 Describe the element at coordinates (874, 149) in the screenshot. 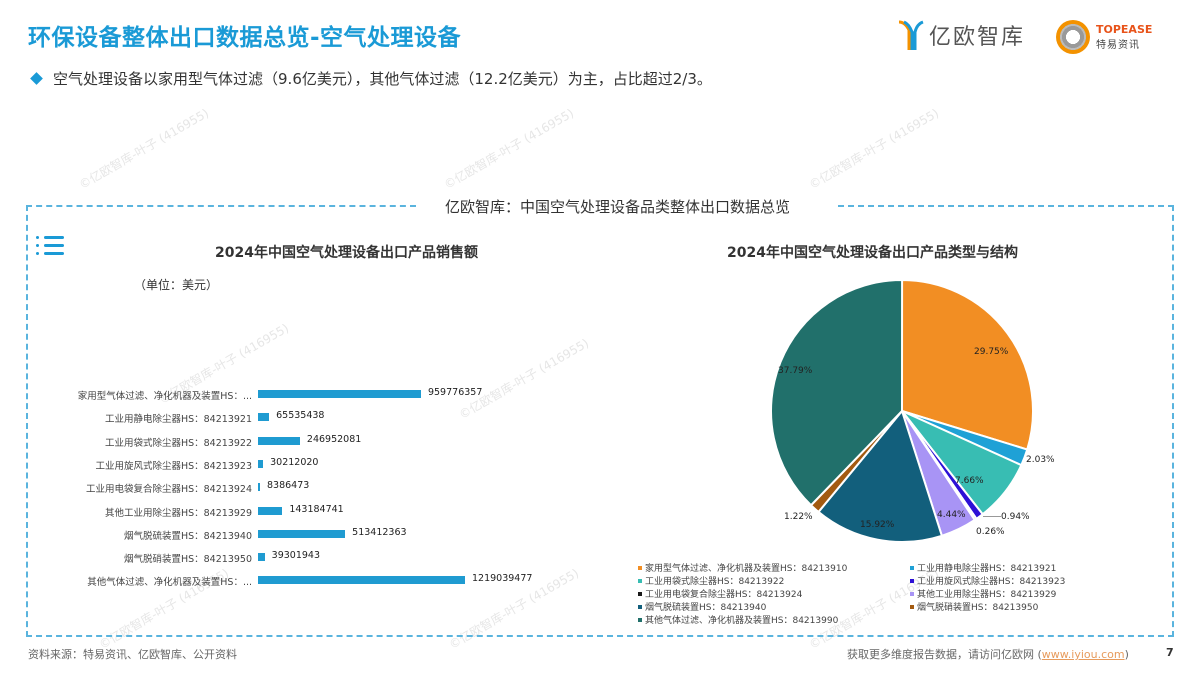

I see `watermark-text: ©亿欧智库-叶子 (416955)` at that location.